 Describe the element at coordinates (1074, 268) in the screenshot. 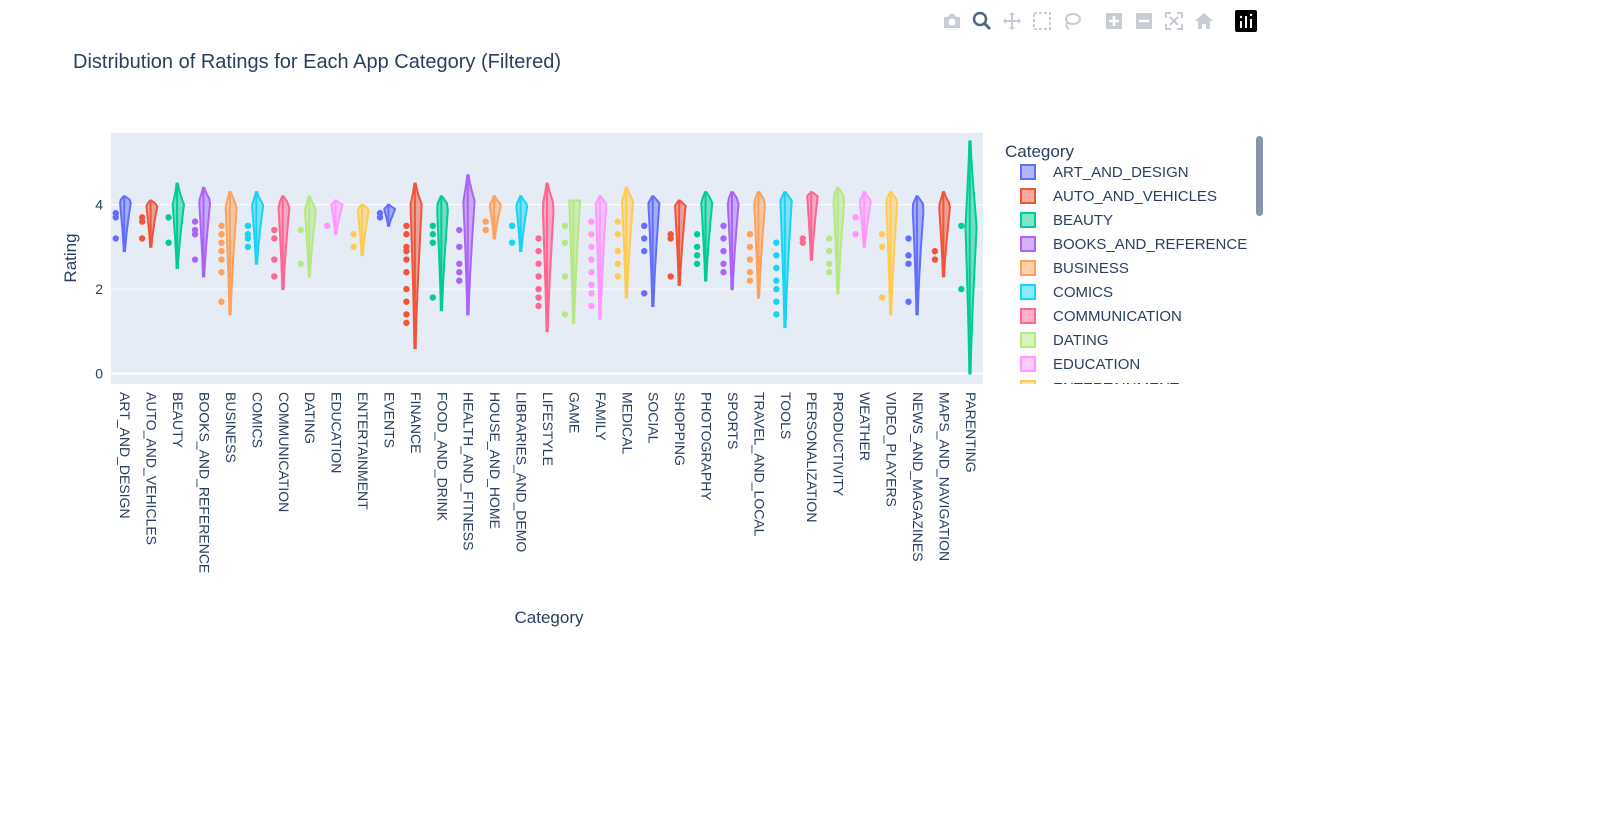

I see `legend-item-business: BUSINESS` at that location.